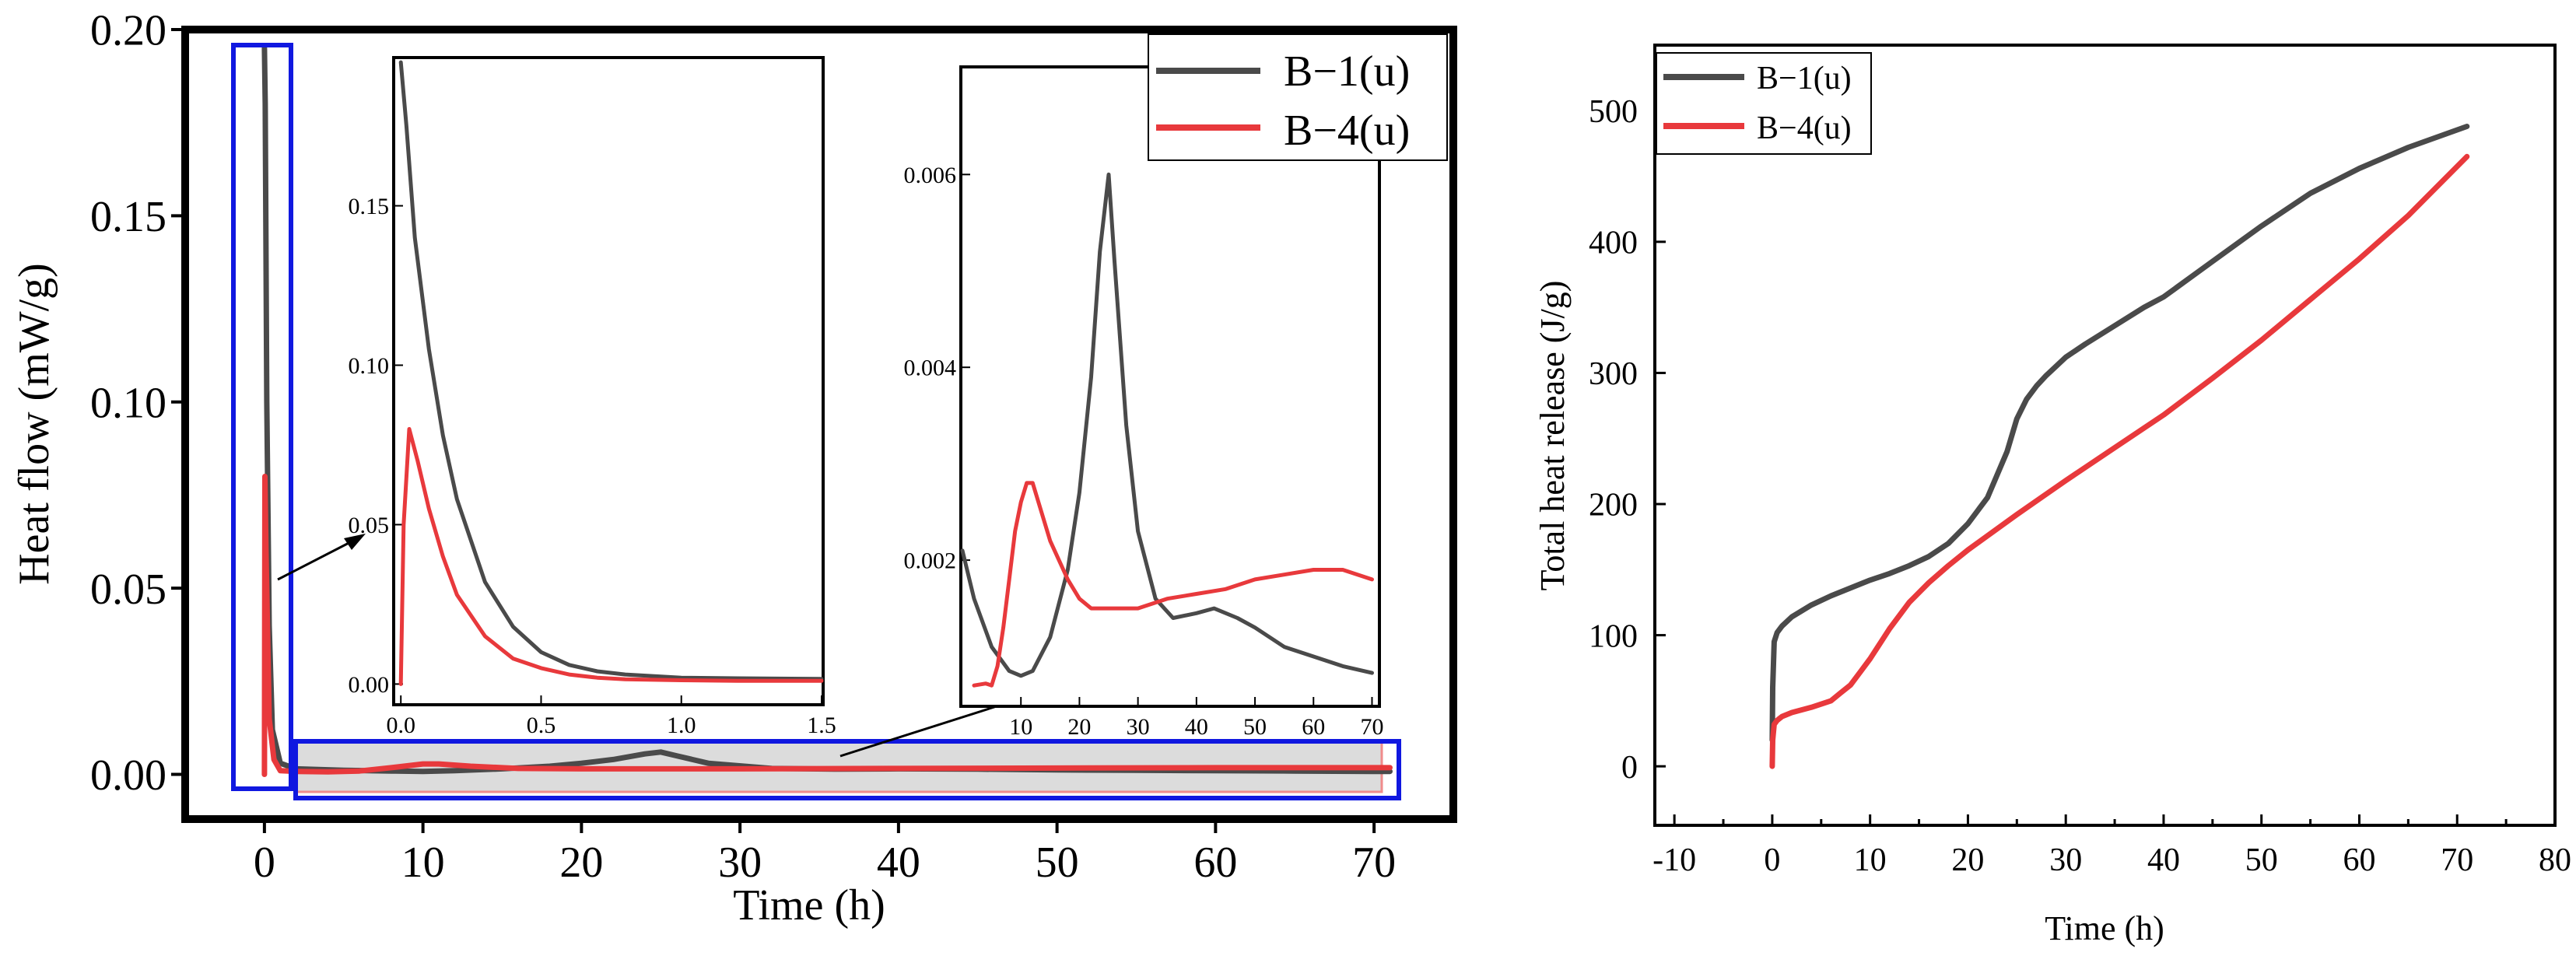  Describe the element at coordinates (1674, 860) in the screenshot. I see `total-heat-xtick-label: -10` at that location.